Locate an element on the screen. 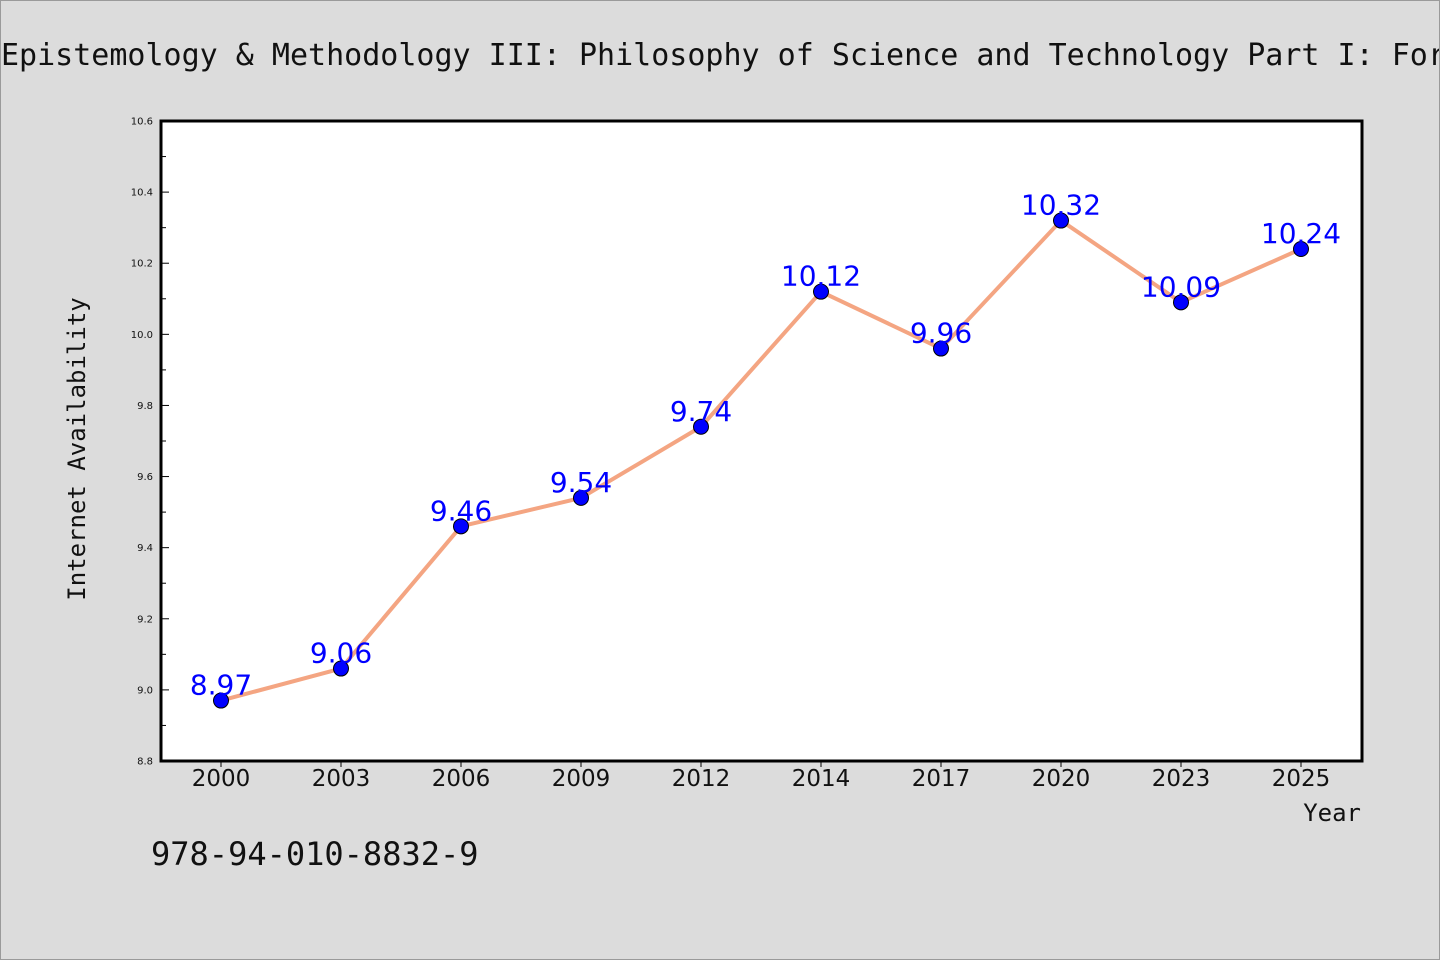  y-axis-label: Internet Availability is located at coordinates (77, 448).